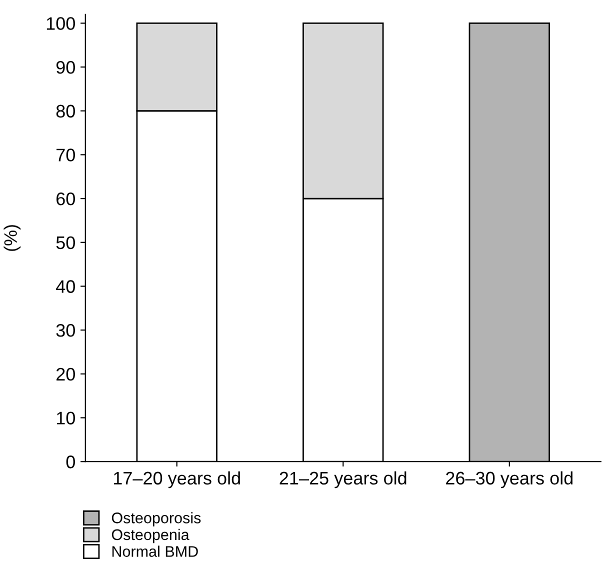 Image resolution: width=610 pixels, height=577 pixels. What do you see at coordinates (65, 330) in the screenshot?
I see `y-tick-label: 30` at bounding box center [65, 330].